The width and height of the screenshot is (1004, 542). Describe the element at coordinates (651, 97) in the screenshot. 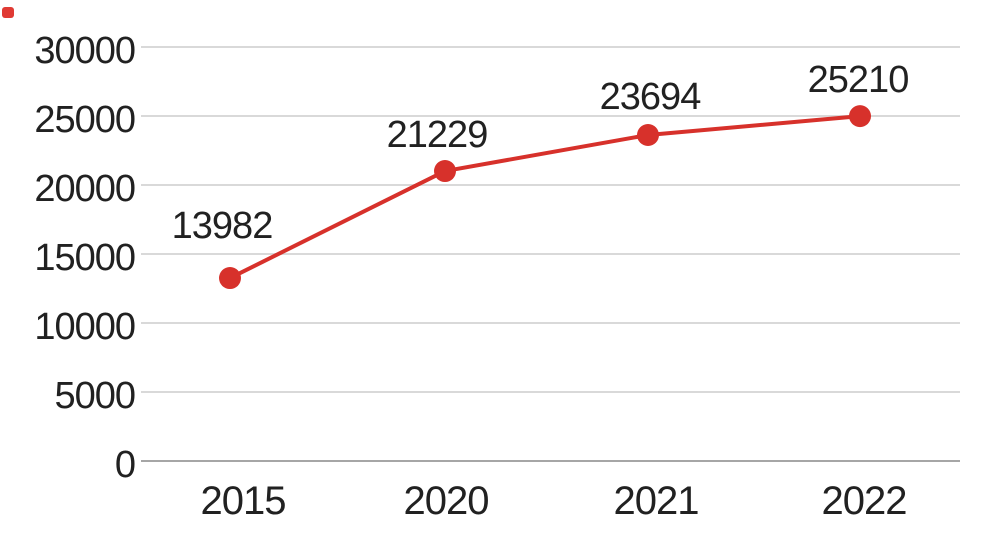

I see `data-value-label: 23694` at that location.